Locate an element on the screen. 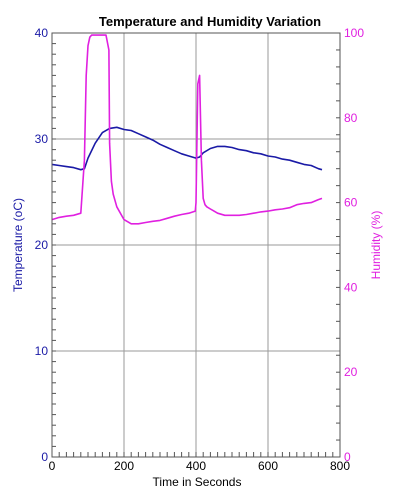 This screenshot has height=503, width=400. right-tick-label: 20 is located at coordinates (351, 372).